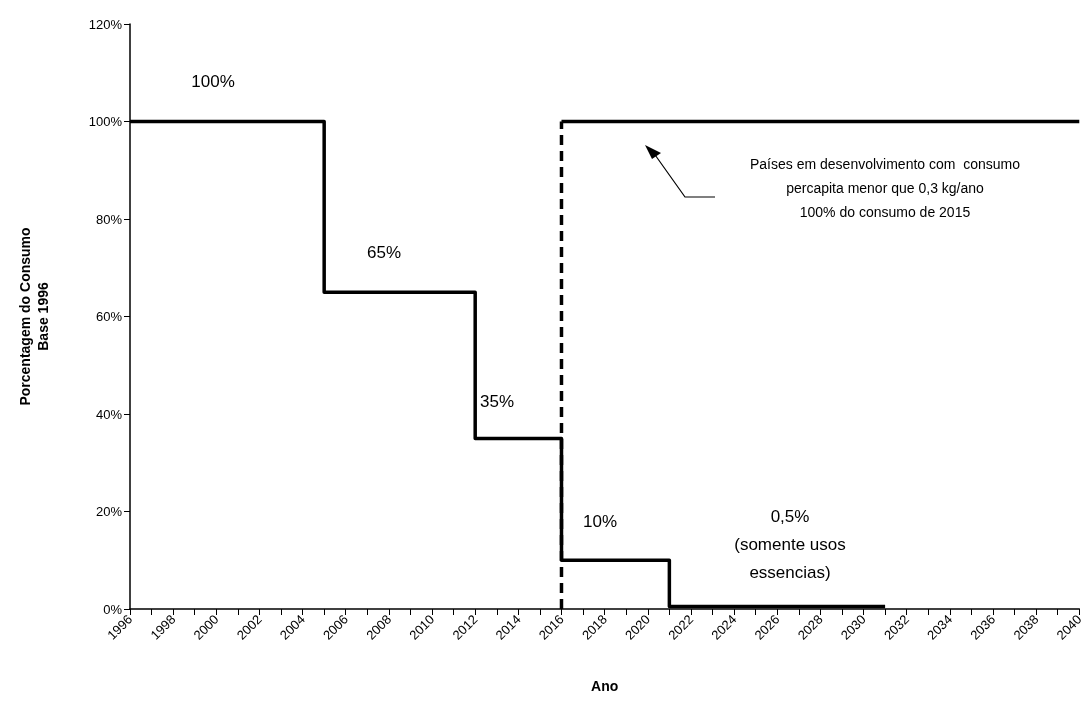 This screenshot has width=1086, height=708. What do you see at coordinates (213, 81) in the screenshot?
I see `annotation: 100%` at bounding box center [213, 81].